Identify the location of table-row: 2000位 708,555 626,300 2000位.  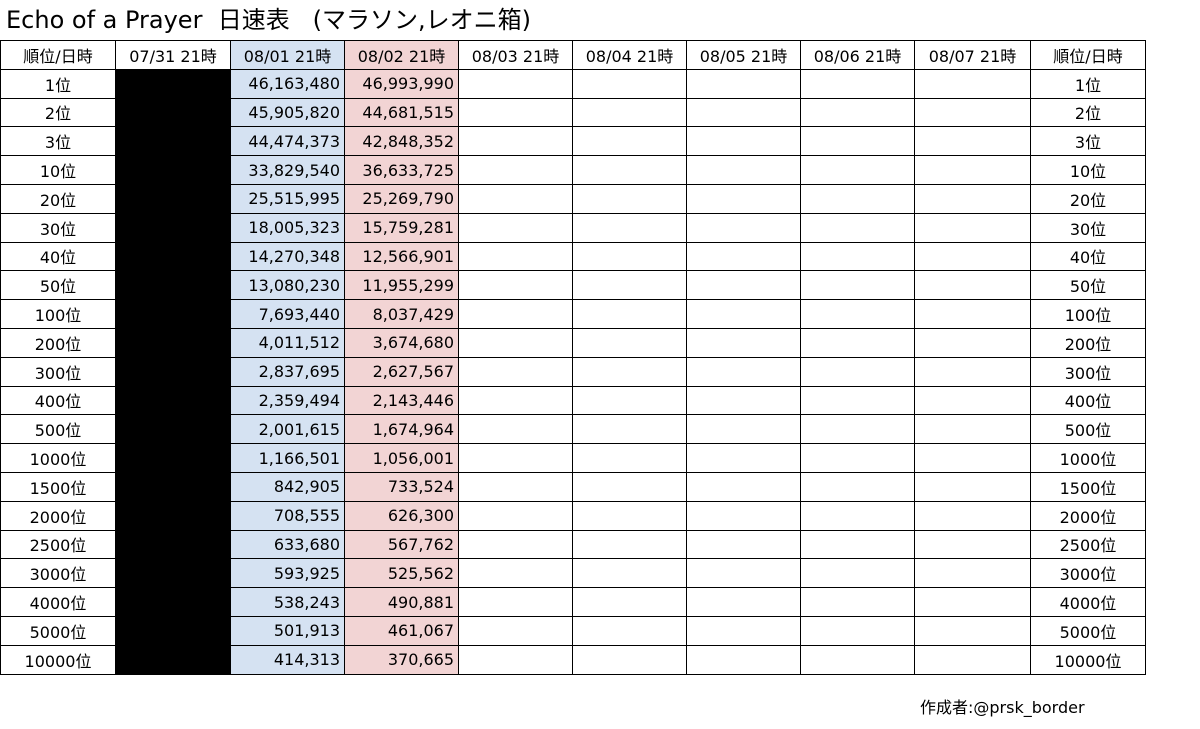
(573, 515).